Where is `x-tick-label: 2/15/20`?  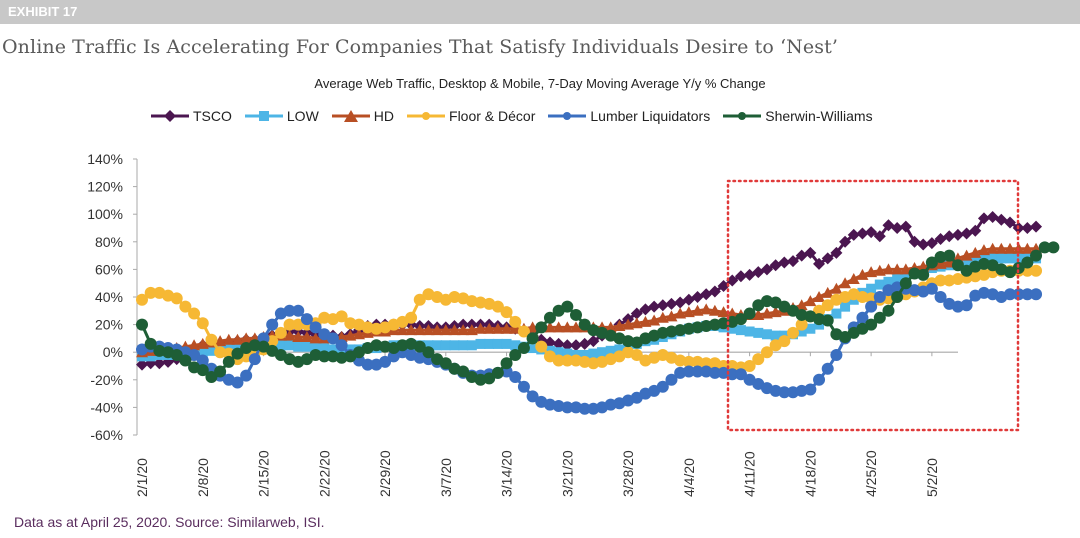 x-tick-label: 2/15/20 is located at coordinates (264, 473).